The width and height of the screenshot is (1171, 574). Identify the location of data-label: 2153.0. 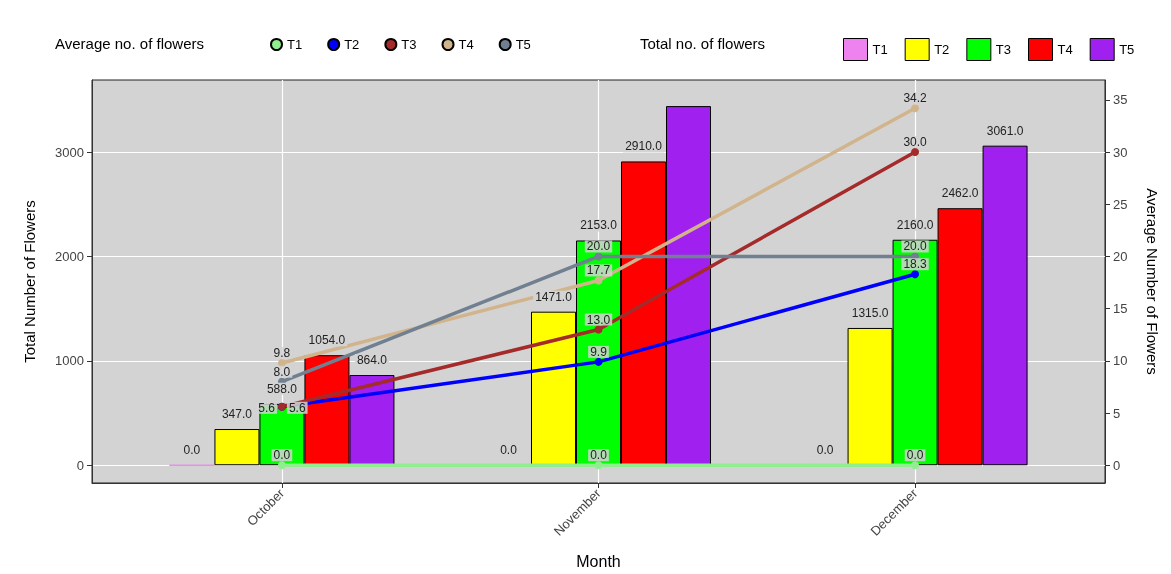
(599, 225).